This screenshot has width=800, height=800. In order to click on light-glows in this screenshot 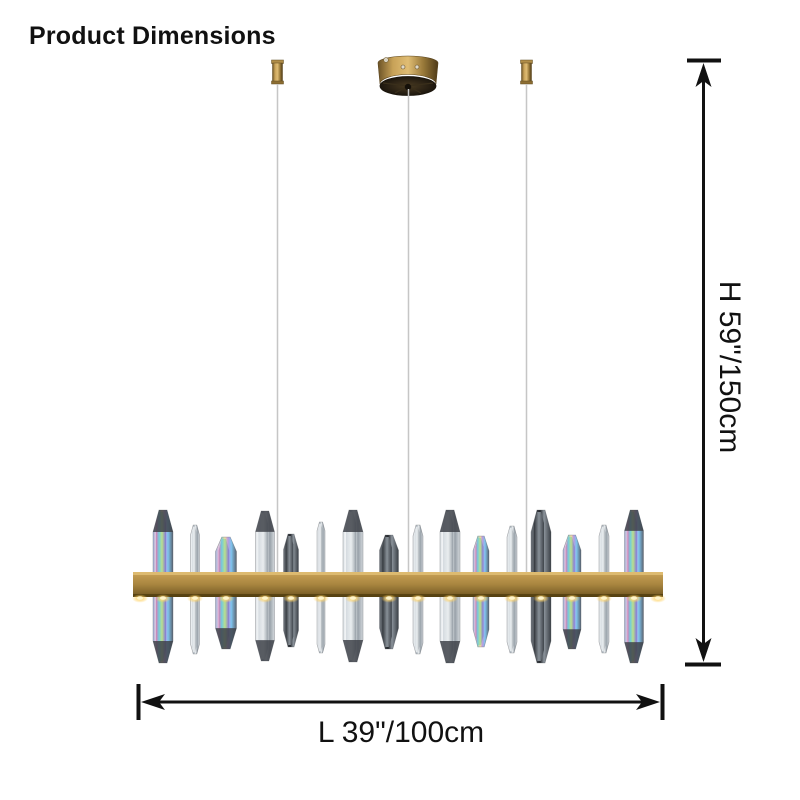, I will do `click(399, 598)`.